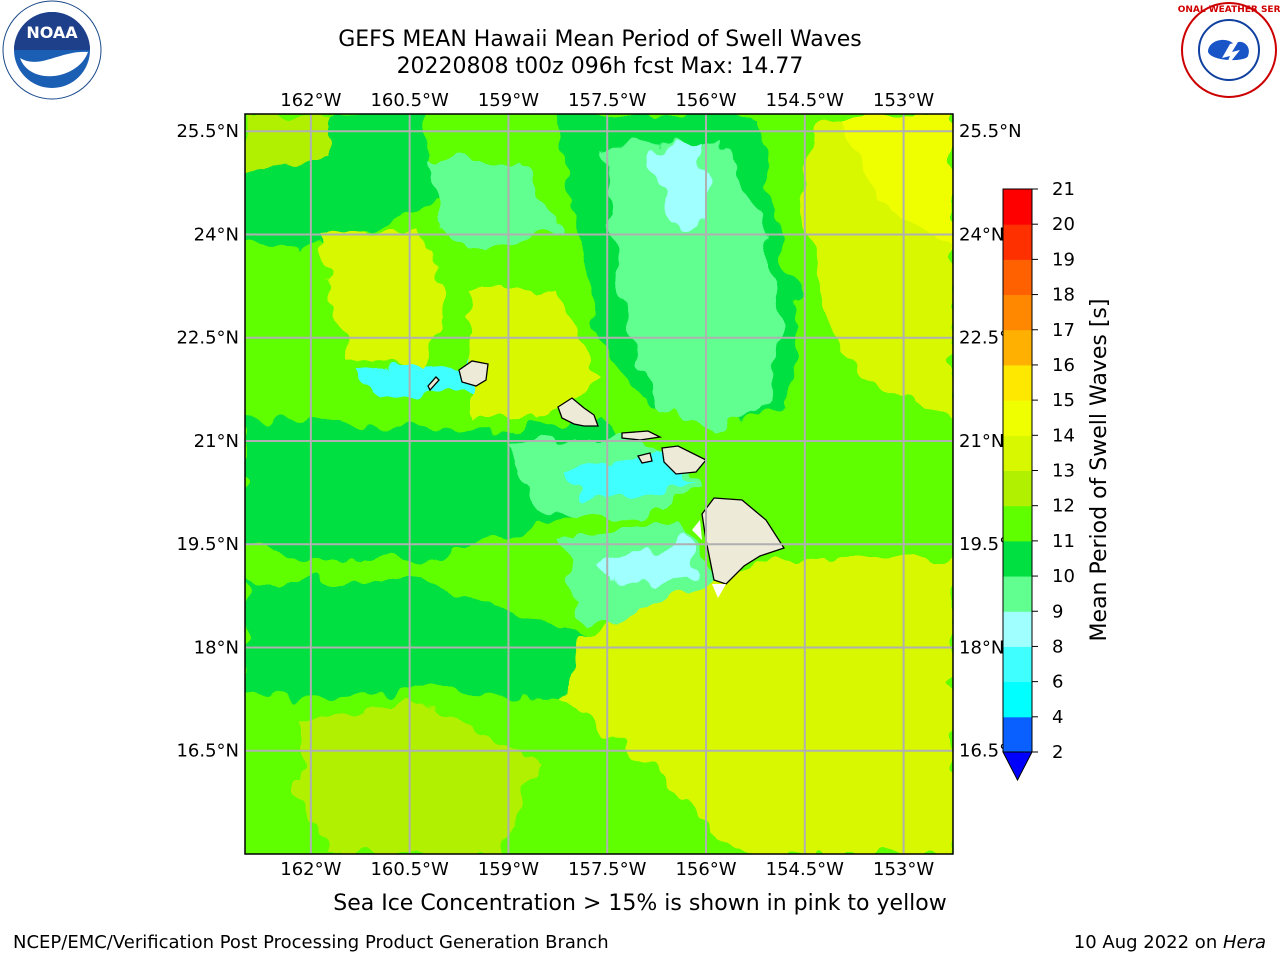  I want to click on region-yellow-southeast, so click(756, 707).